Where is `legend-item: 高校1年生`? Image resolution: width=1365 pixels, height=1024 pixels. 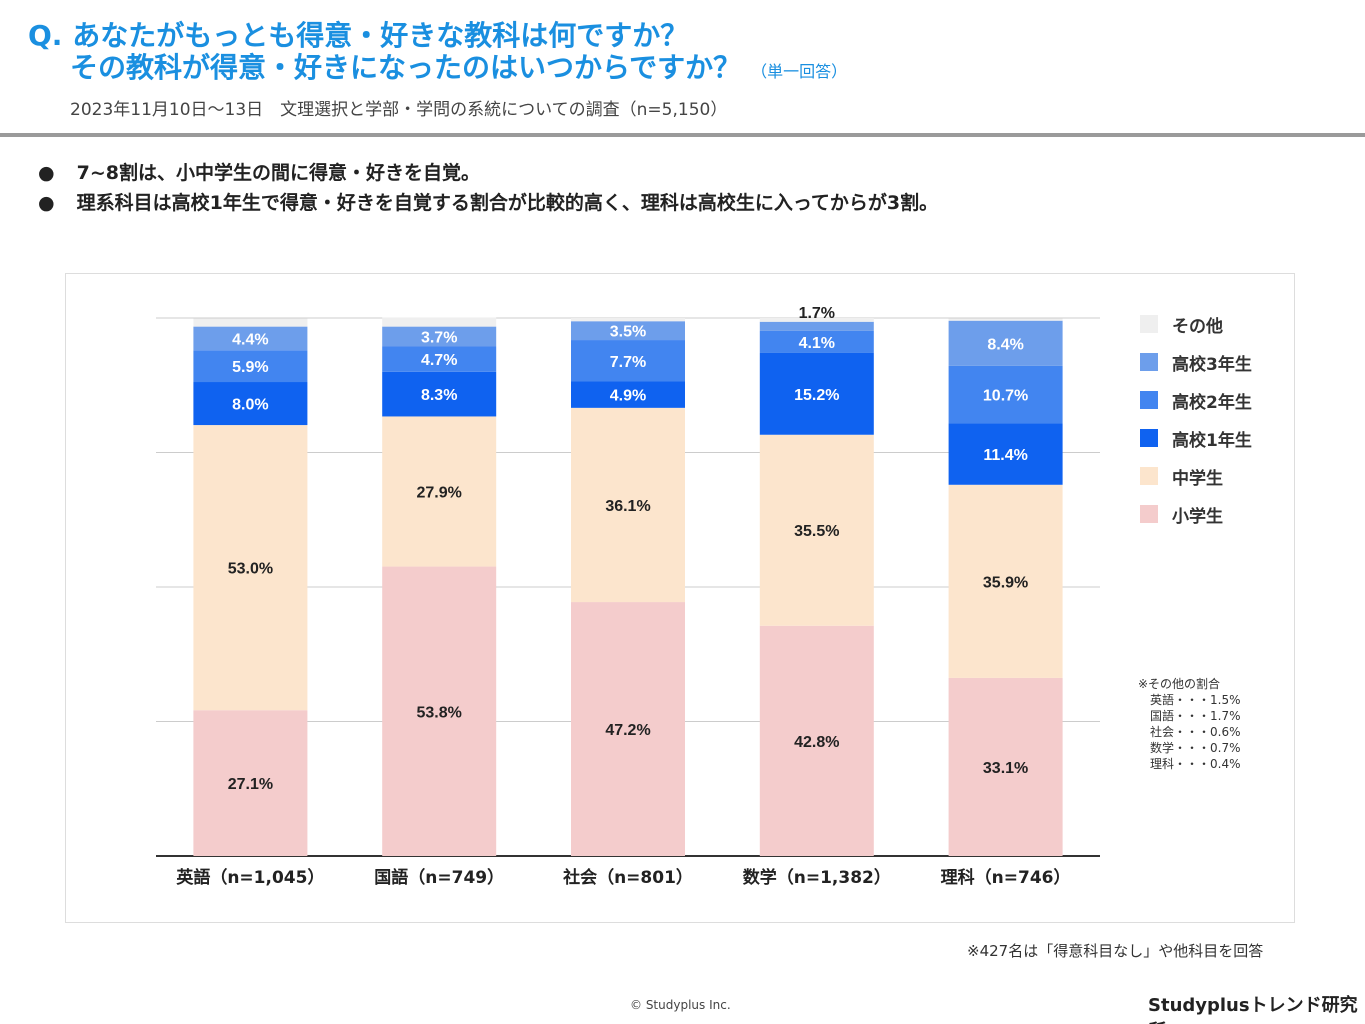
legend-item: 高校1年生 is located at coordinates (1196, 438).